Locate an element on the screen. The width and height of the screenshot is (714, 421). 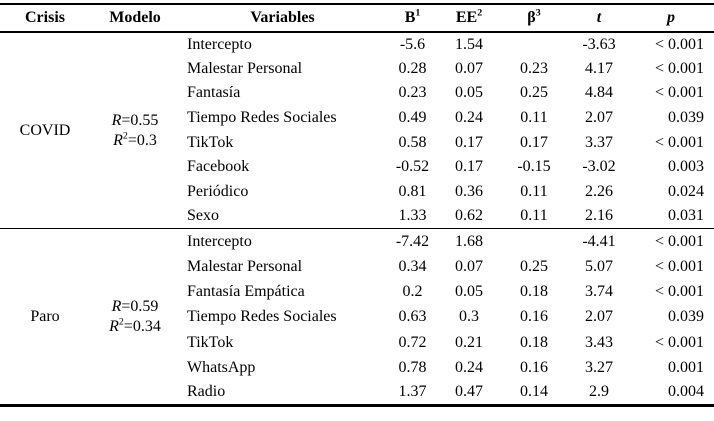
ee-value: 0.47 is located at coordinates (469, 392).